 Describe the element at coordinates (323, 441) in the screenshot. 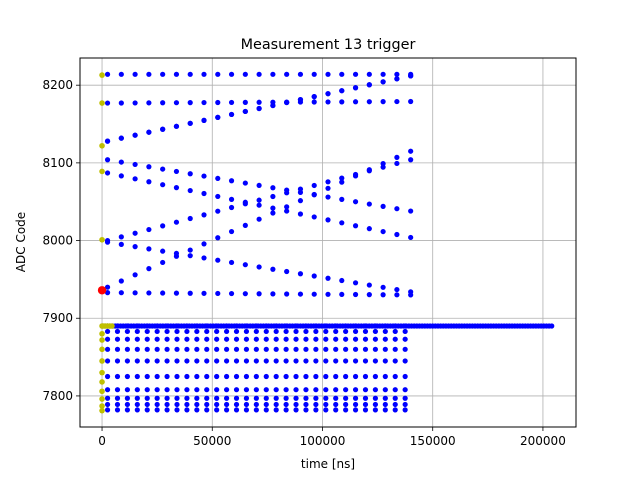

I see `x-tick-label: 100000` at that location.